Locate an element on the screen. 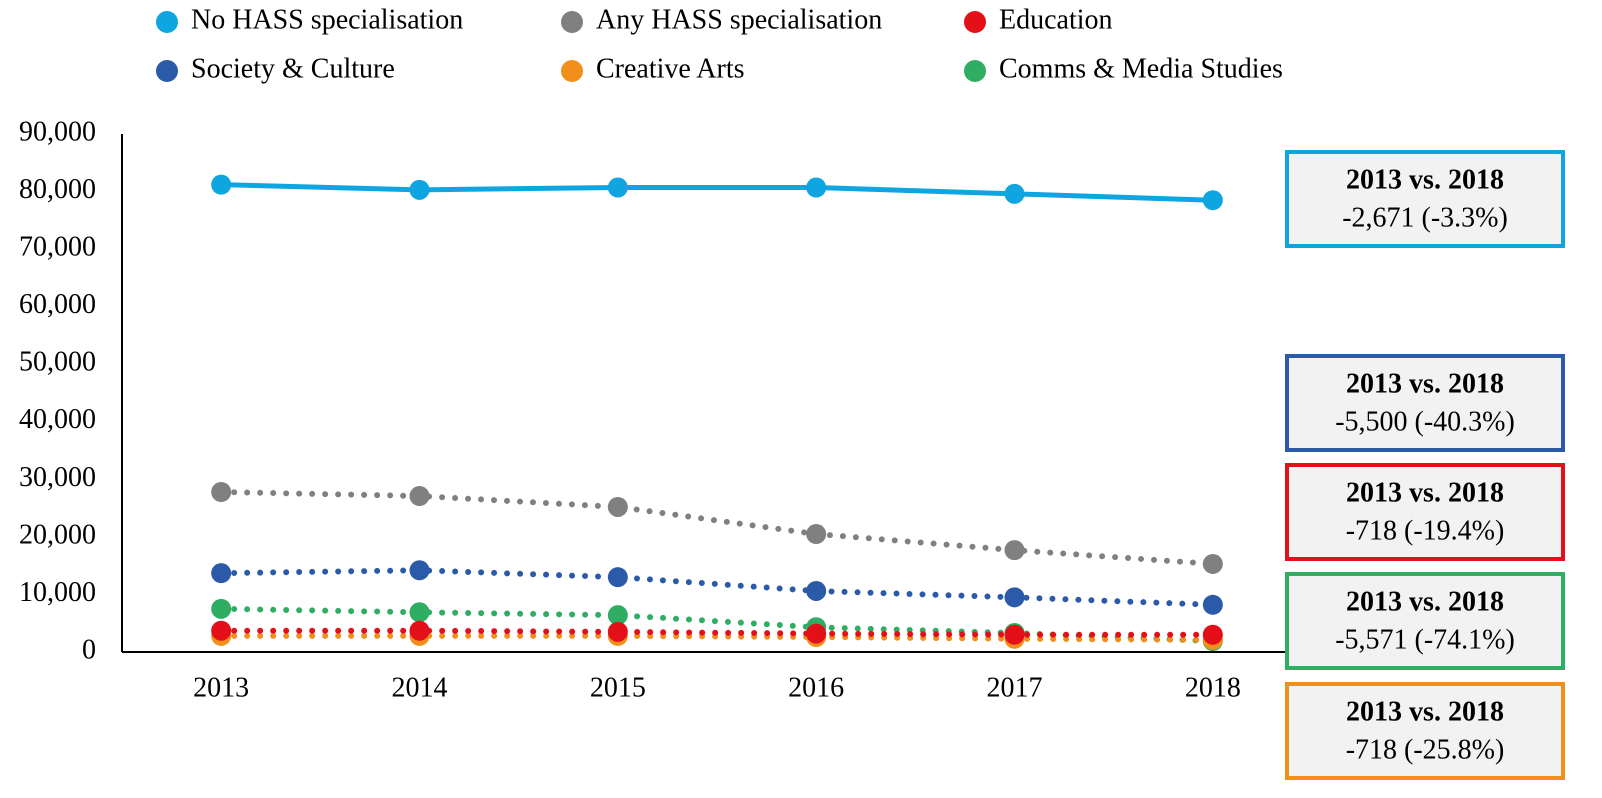  legend-label: Society & Culture is located at coordinates (293, 68).